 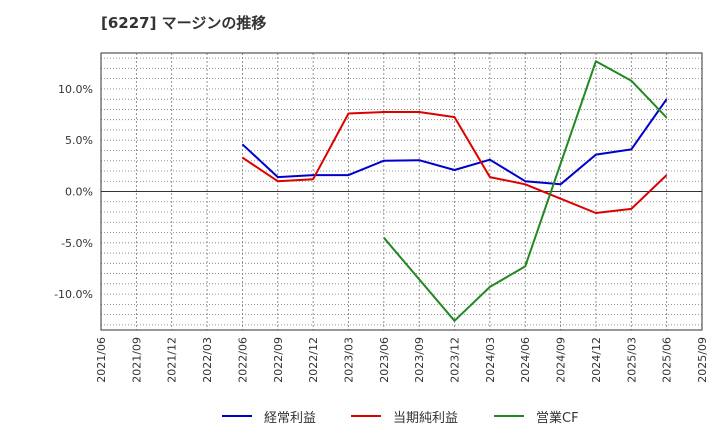 I want to click on x-tick-label: 2022/09, so click(x=278, y=360).